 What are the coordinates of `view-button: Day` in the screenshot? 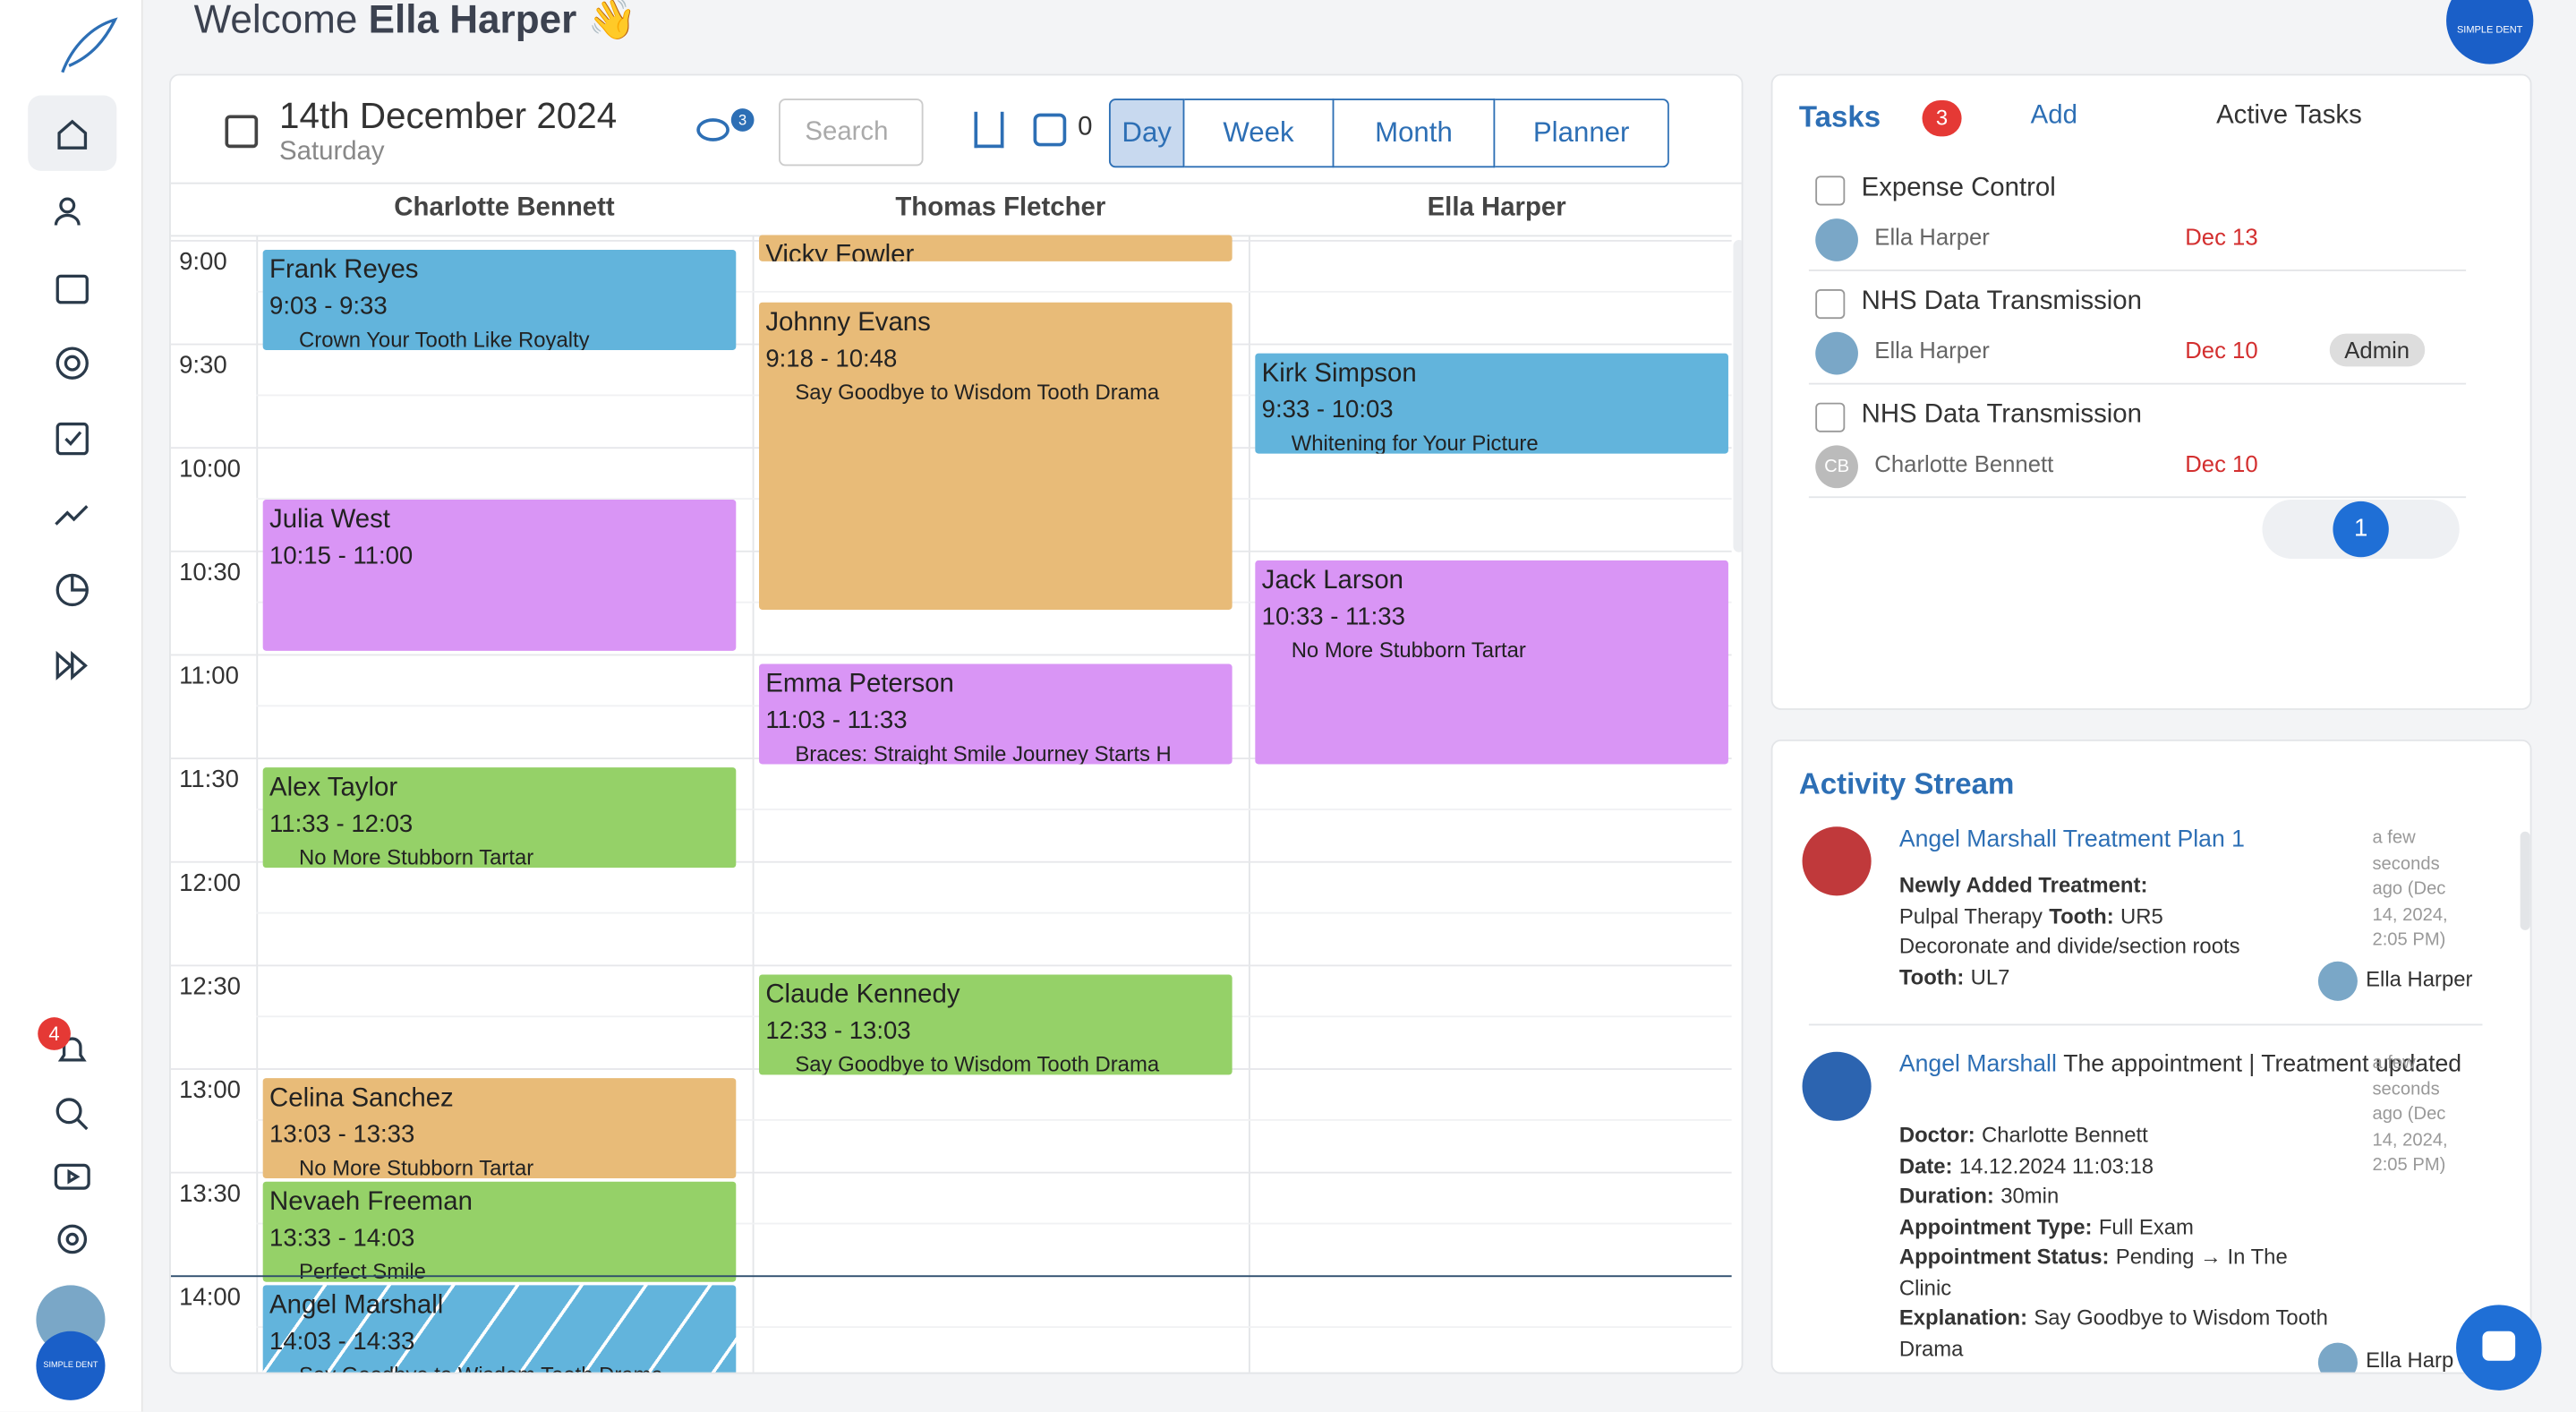 It's located at (1146, 133).